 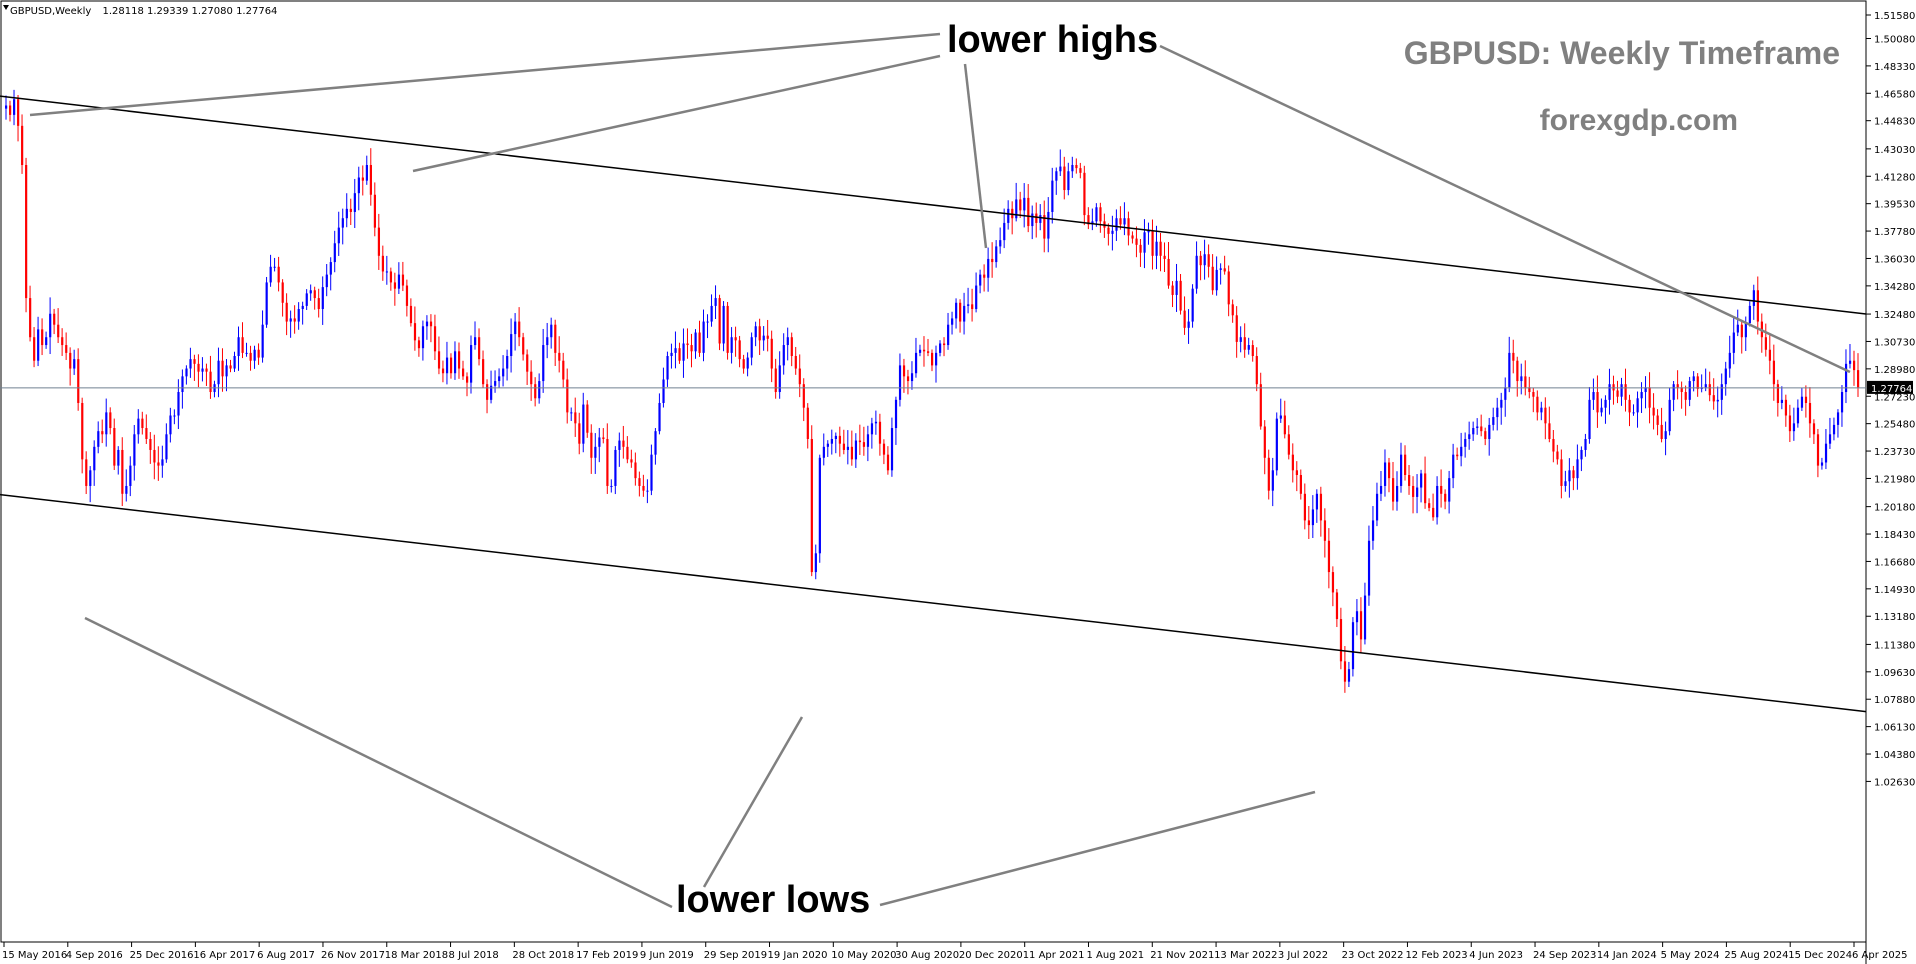 I want to click on collapse-arrow-icon, so click(x=6, y=7).